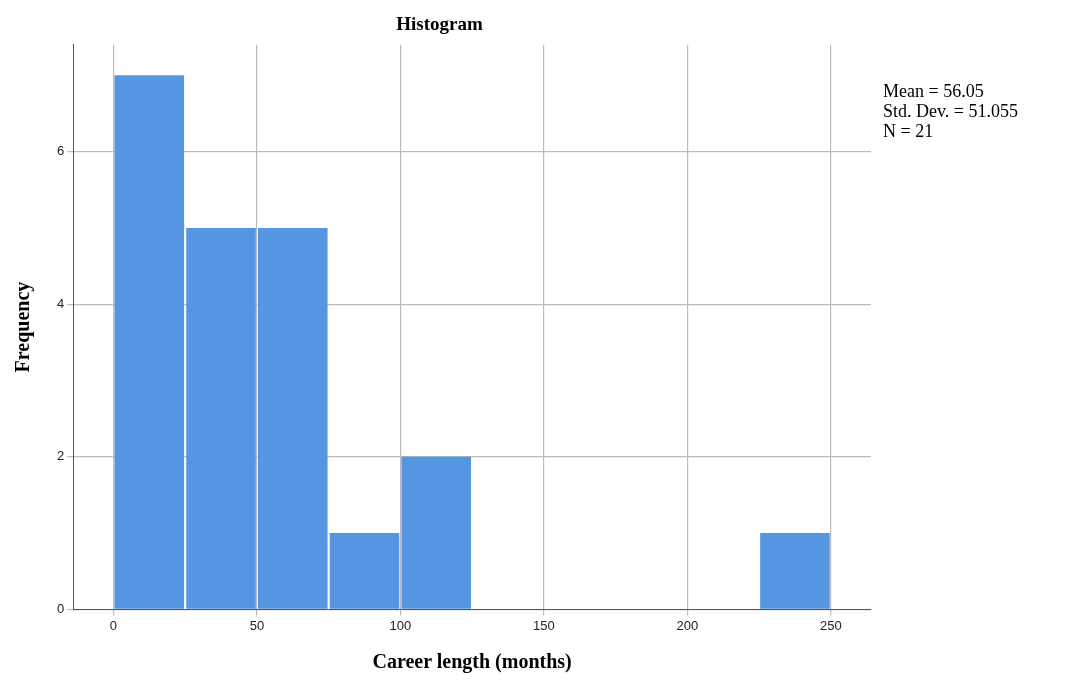 The image size is (1069, 687). Describe the element at coordinates (61, 608) in the screenshot. I see `y-tick-label: 0` at that location.